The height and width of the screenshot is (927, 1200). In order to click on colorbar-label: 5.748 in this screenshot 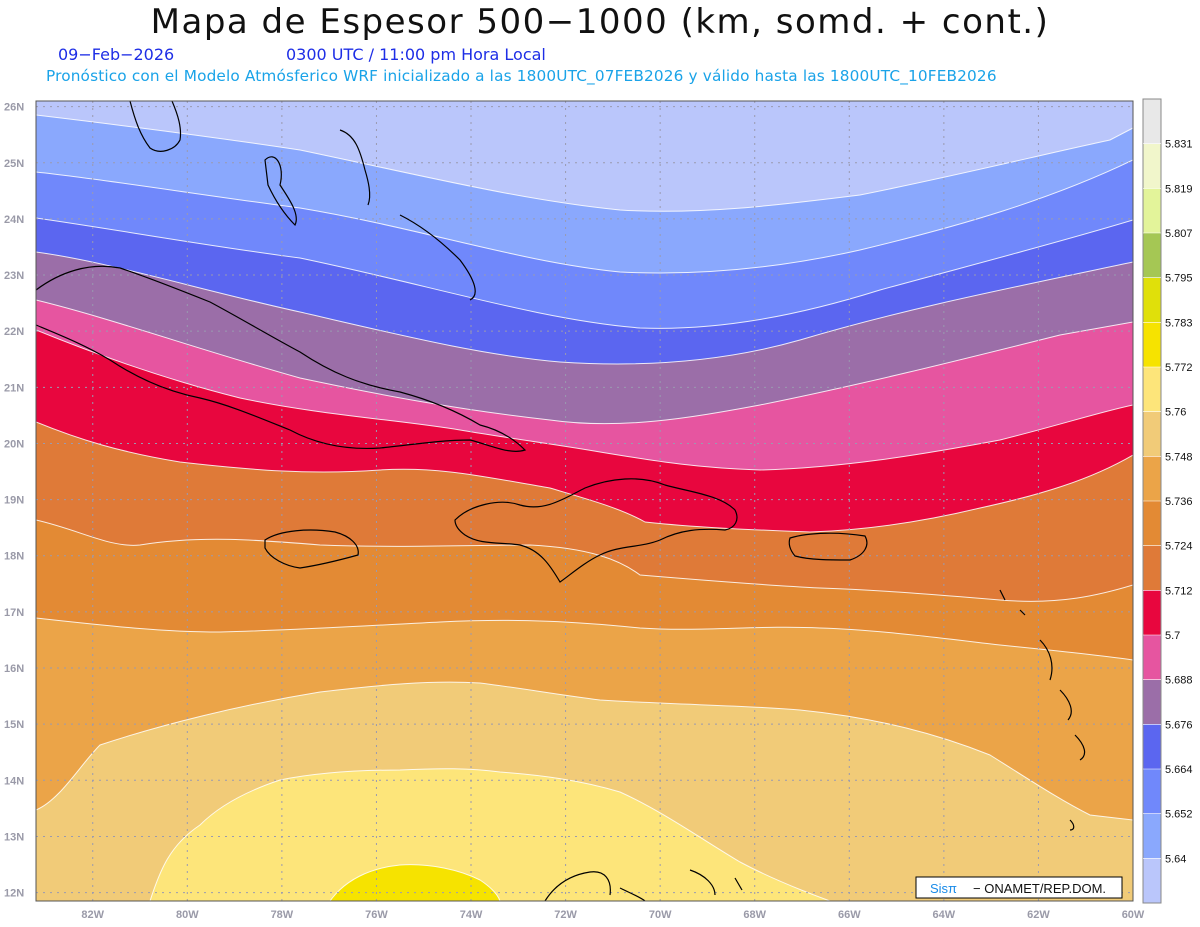, I will do `click(1179, 457)`.